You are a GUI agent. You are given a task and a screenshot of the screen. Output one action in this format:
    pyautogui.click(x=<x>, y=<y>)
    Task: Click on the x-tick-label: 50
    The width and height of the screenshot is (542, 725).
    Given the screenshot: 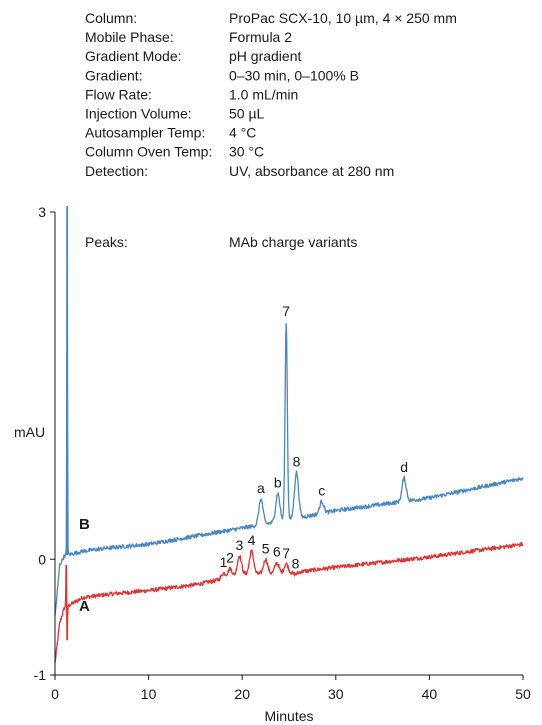 What is the action you would take?
    pyautogui.click(x=523, y=694)
    